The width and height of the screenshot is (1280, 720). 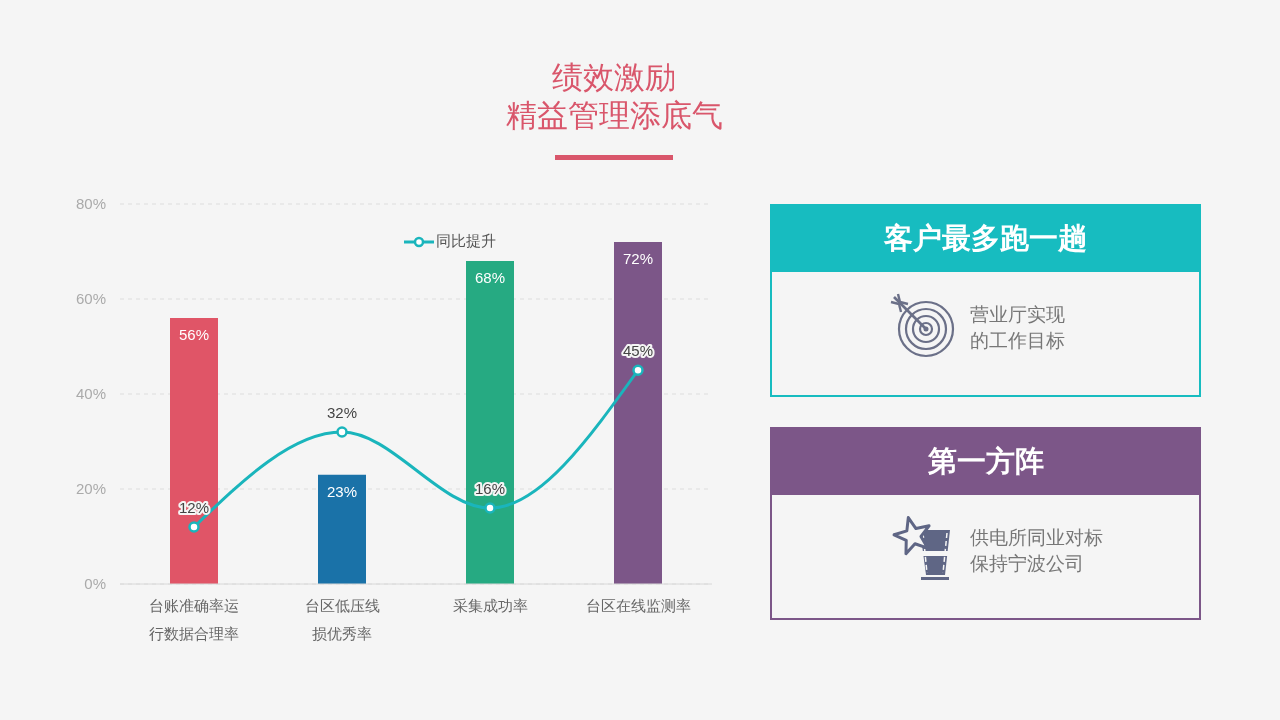 What do you see at coordinates (90, 299) in the screenshot?
I see `y-tick-label: 60%` at bounding box center [90, 299].